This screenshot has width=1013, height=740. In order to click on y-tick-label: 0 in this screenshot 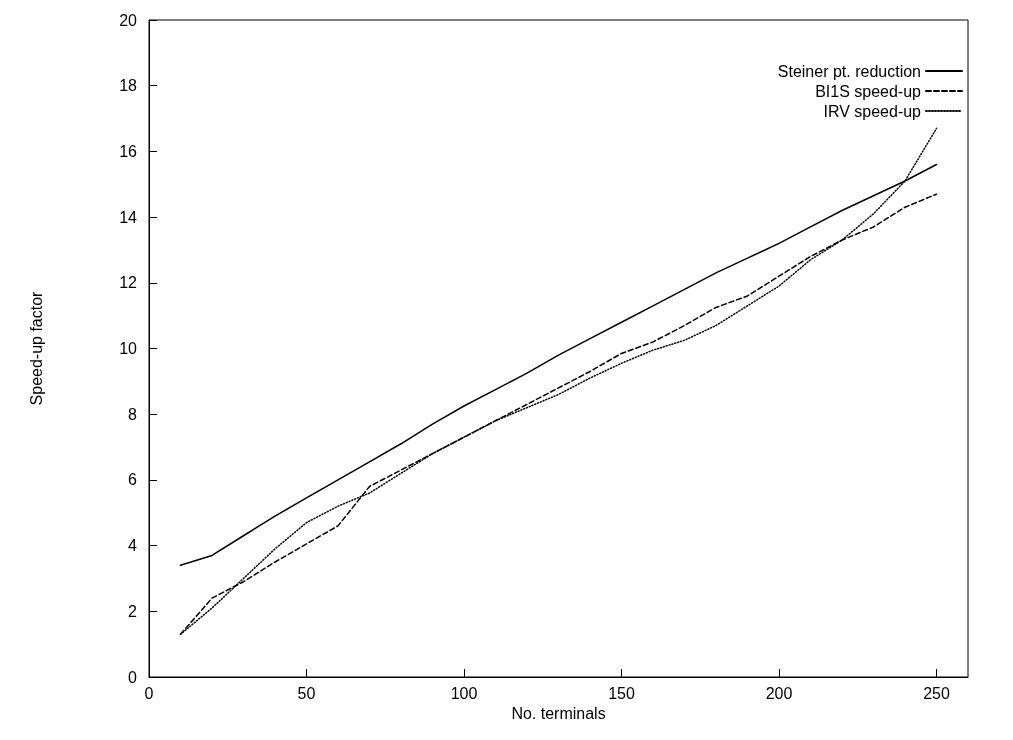, I will do `click(133, 677)`.